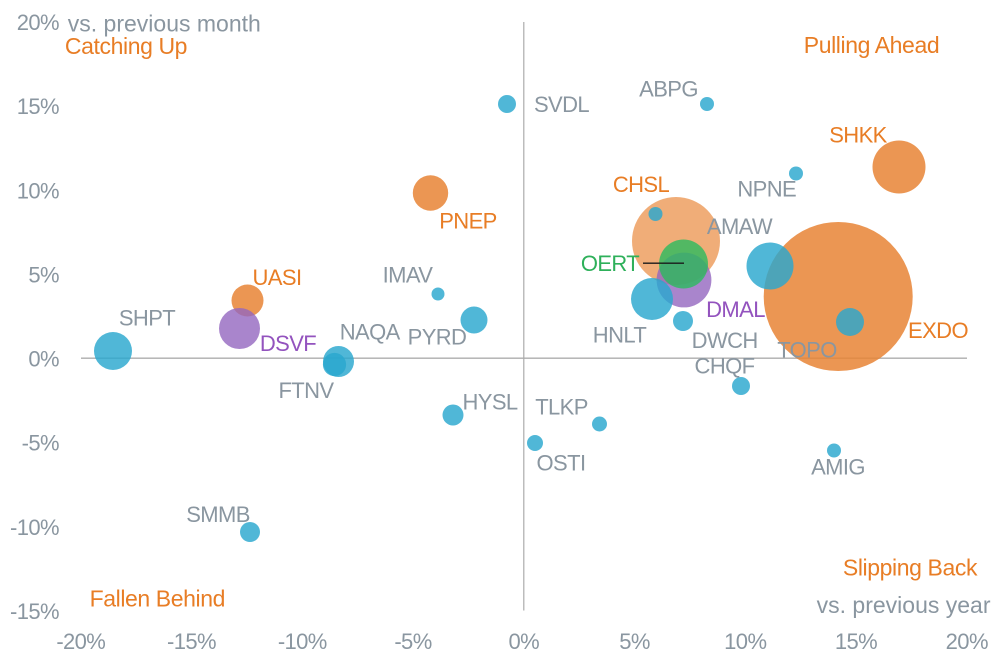 Image resolution: width=1007 pixels, height=669 pixels. Describe the element at coordinates (910, 568) in the screenshot. I see `svg-text: Slipping Back` at that location.